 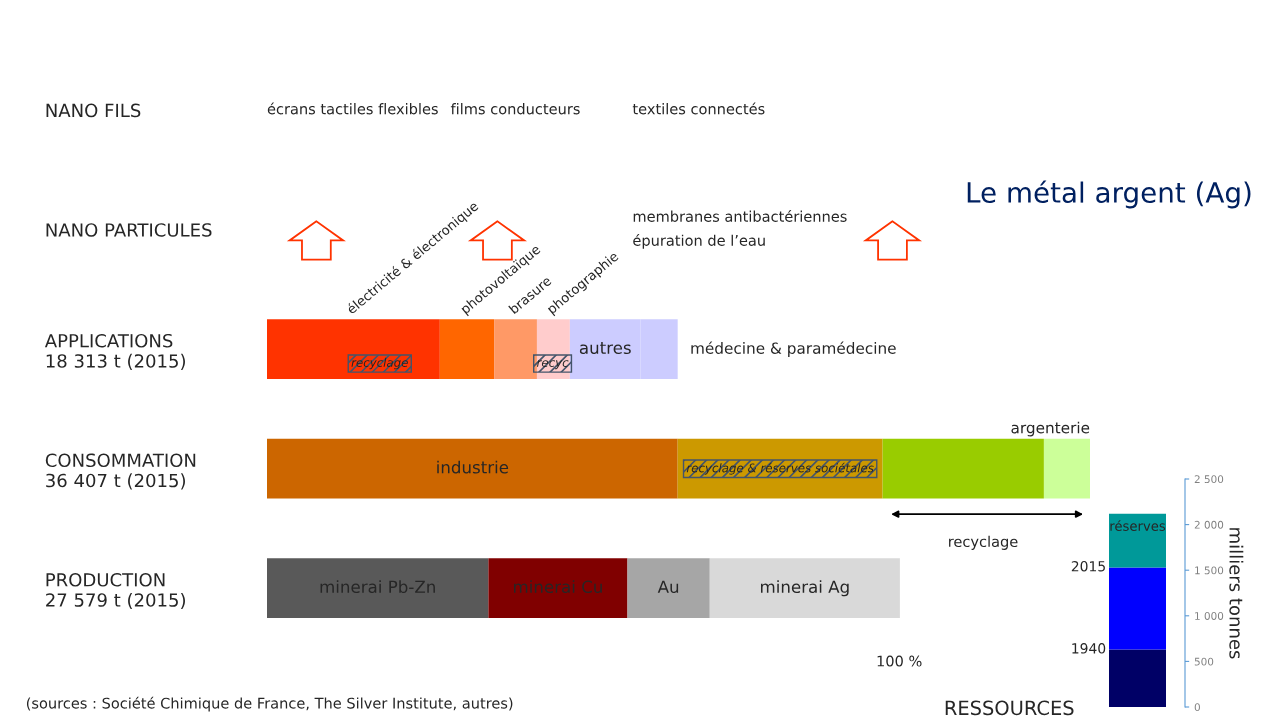 I want to click on series-label: 1940, so click(x=1089, y=648).